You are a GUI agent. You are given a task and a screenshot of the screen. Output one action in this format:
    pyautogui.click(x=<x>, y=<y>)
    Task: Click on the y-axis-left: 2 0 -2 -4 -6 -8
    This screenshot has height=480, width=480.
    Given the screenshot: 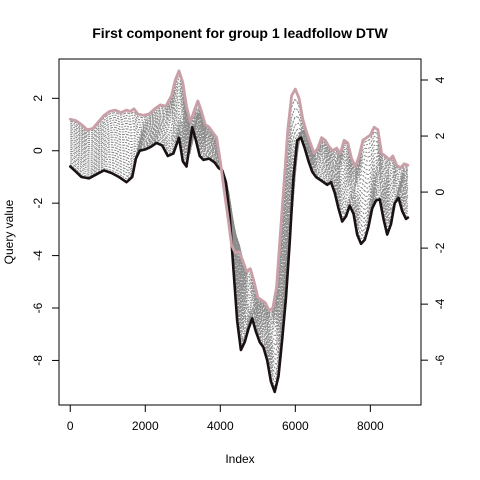 What is the action you would take?
    pyautogui.click(x=45, y=230)
    